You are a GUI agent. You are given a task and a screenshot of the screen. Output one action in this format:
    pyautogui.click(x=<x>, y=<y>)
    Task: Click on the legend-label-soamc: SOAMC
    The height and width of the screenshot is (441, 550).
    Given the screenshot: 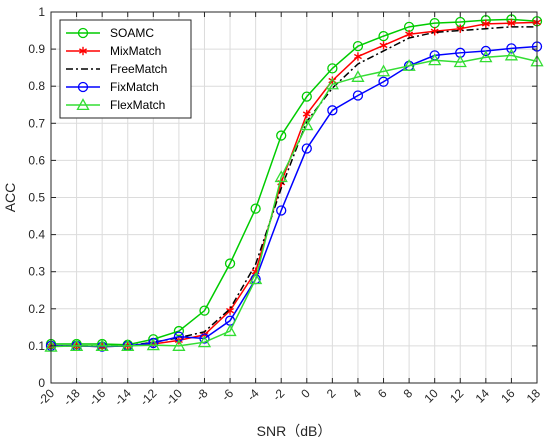 What is the action you would take?
    pyautogui.click(x=132, y=33)
    